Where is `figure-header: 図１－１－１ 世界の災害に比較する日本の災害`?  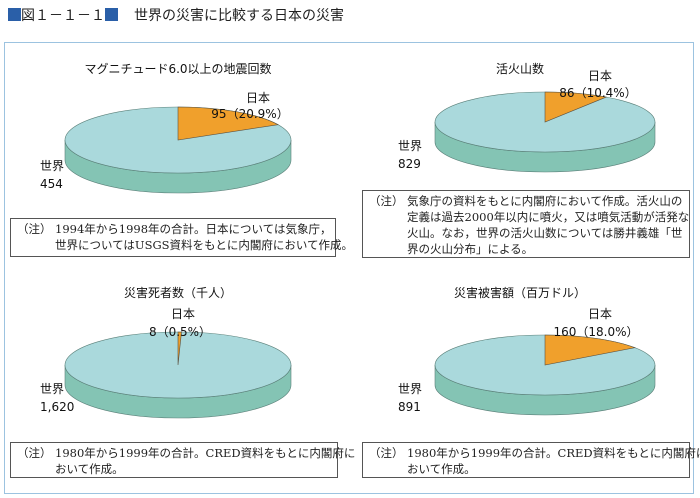
figure-header: 図１－１－１ 世界の災害に比較する日本の災害 is located at coordinates (176, 15).